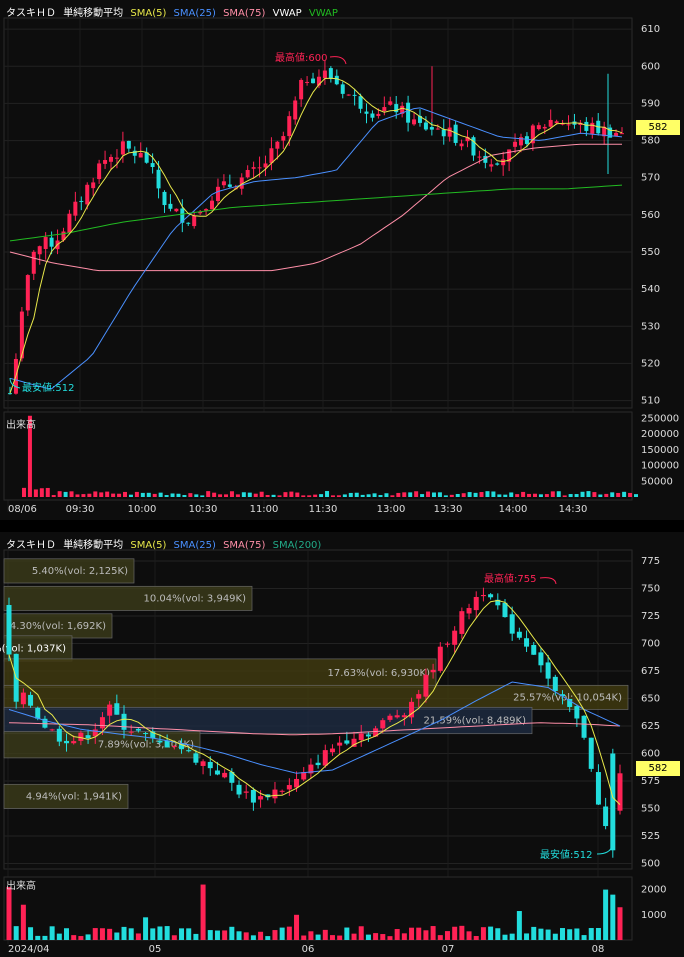  What do you see at coordinates (650, 809) in the screenshot?
I see `y-tick-label: 550` at bounding box center [650, 809].